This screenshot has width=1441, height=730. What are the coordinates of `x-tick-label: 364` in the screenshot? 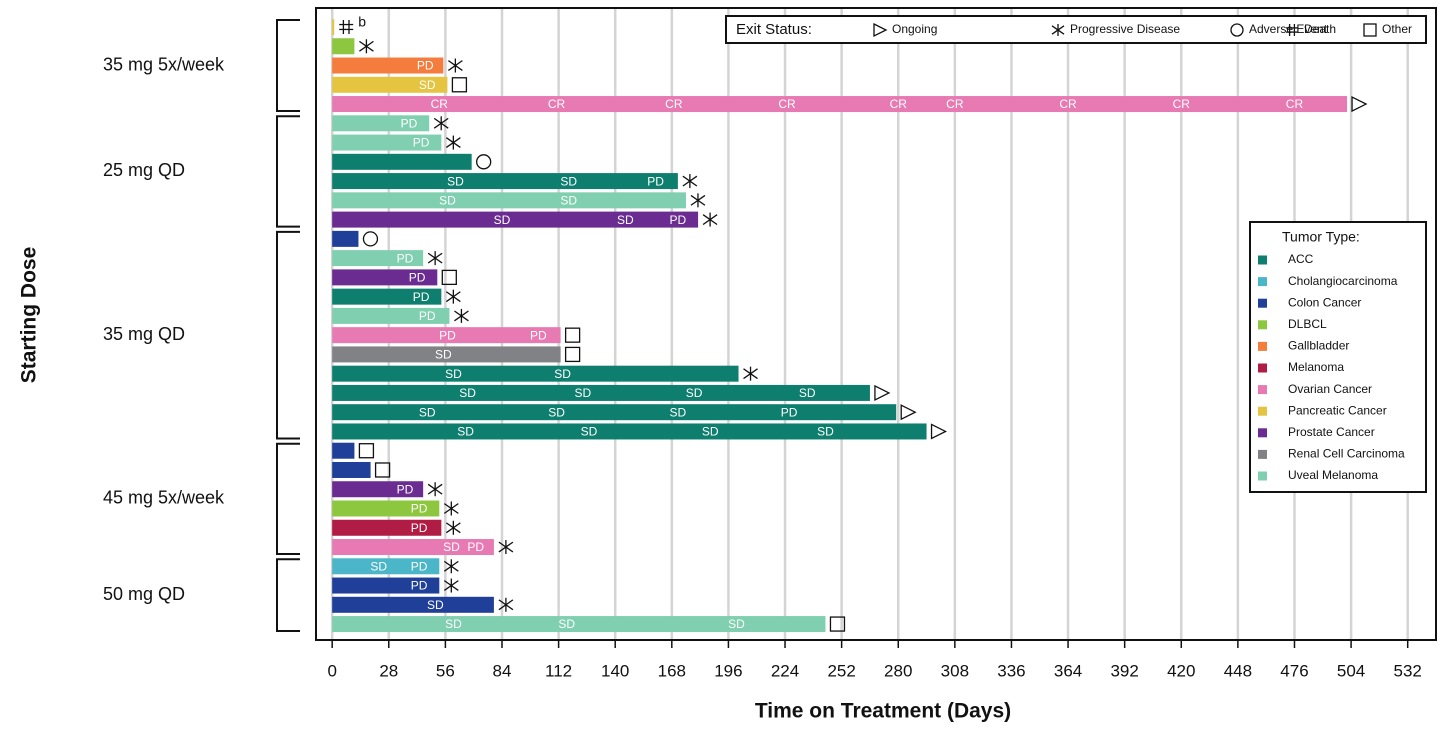 It's located at (1068, 670).